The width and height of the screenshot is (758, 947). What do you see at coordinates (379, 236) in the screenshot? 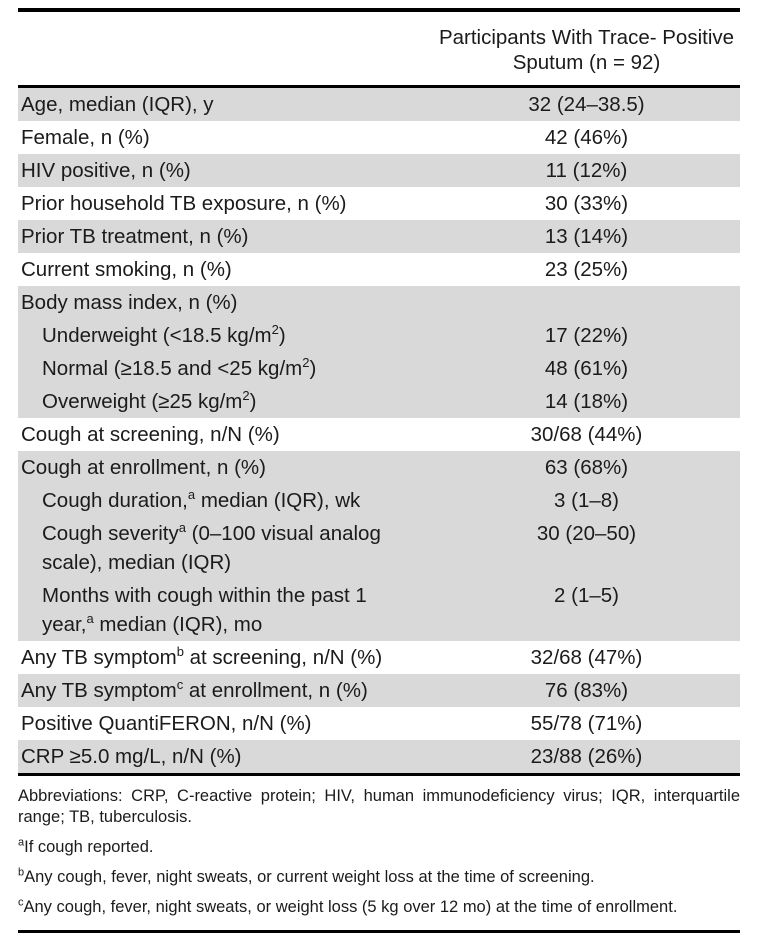
I see `table-row: Prior TB treatment, n (%) 13 (14%)` at bounding box center [379, 236].